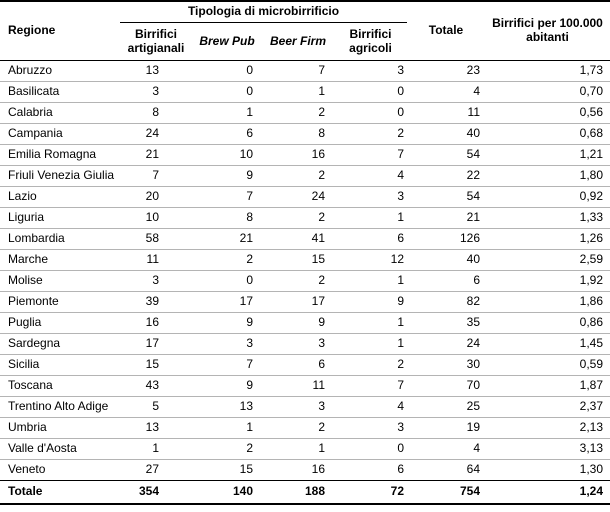 The height and width of the screenshot is (512, 610). Describe the element at coordinates (156, 427) in the screenshot. I see `birrifici-artigianali-cell: 13` at that location.